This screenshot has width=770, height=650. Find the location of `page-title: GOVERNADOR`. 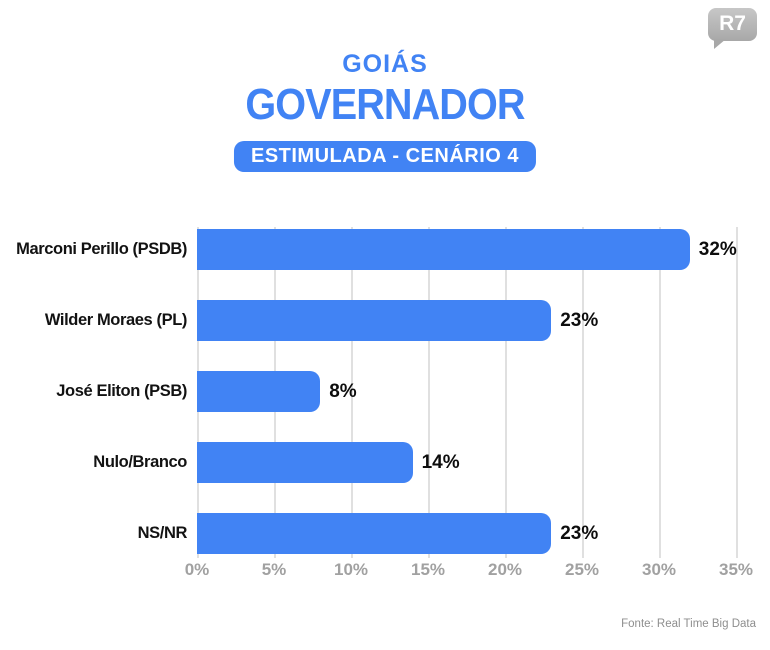

page-title: GOVERNADOR is located at coordinates (385, 104).